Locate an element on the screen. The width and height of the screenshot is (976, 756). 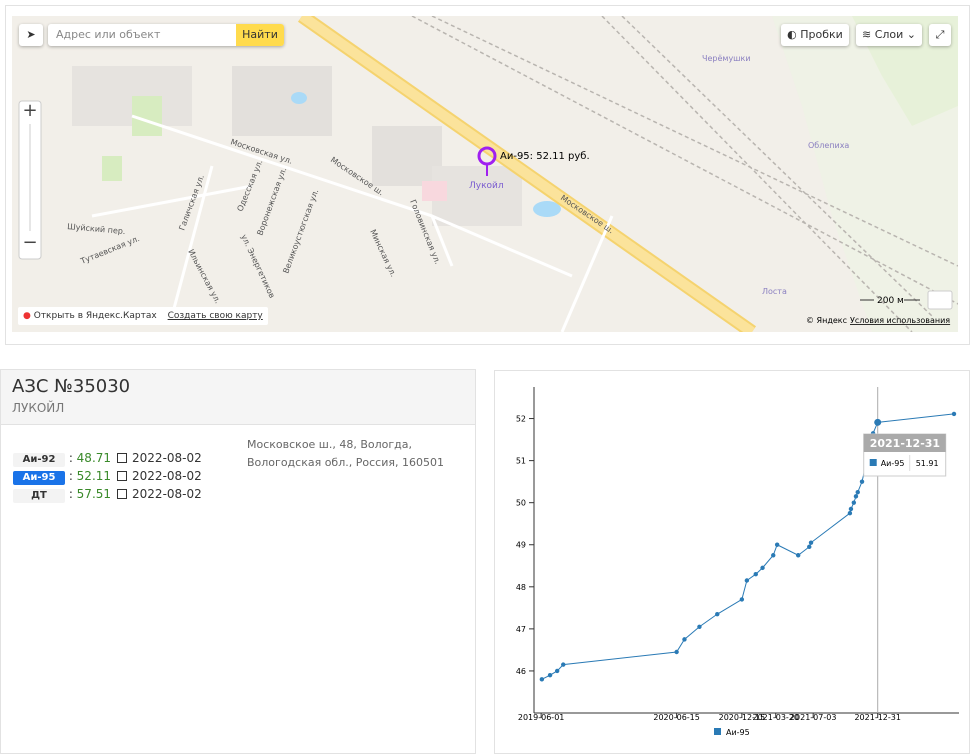
map-label: Облепиха is located at coordinates (828, 145).